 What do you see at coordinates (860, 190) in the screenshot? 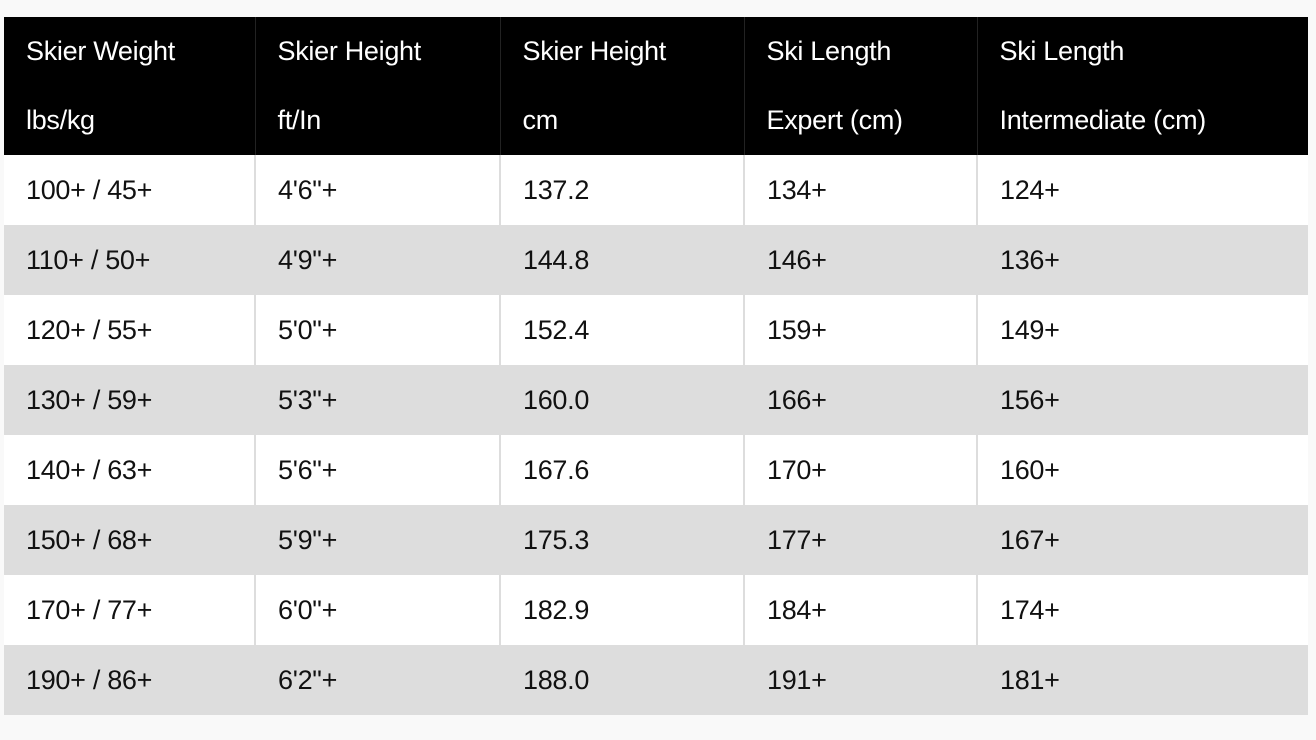
I see `table-cell: 134+` at bounding box center [860, 190].